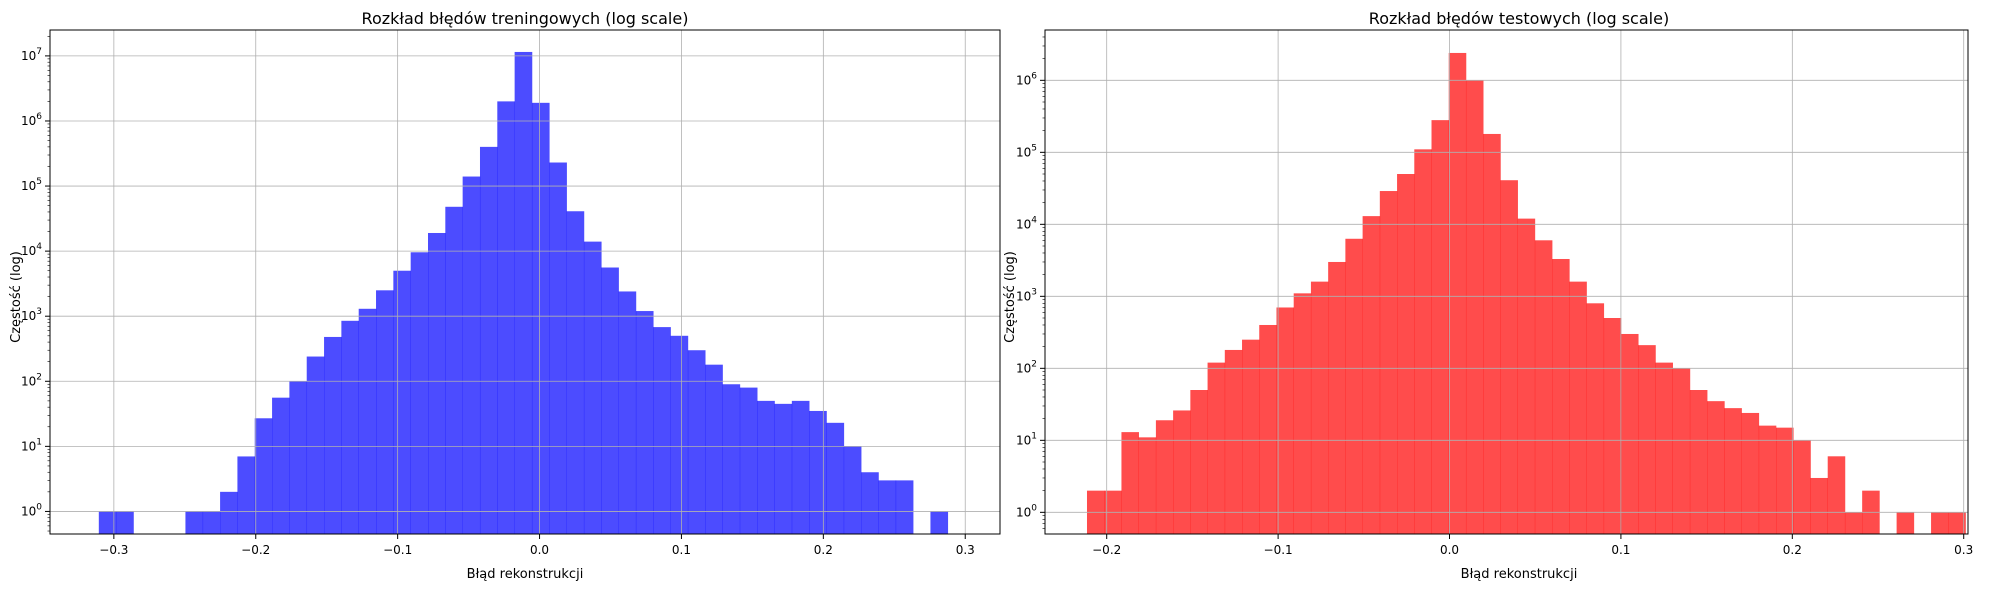 The height and width of the screenshot is (590, 1990). Describe the element at coordinates (1792, 550) in the screenshot. I see `x-tick-label: 0.2` at that location.